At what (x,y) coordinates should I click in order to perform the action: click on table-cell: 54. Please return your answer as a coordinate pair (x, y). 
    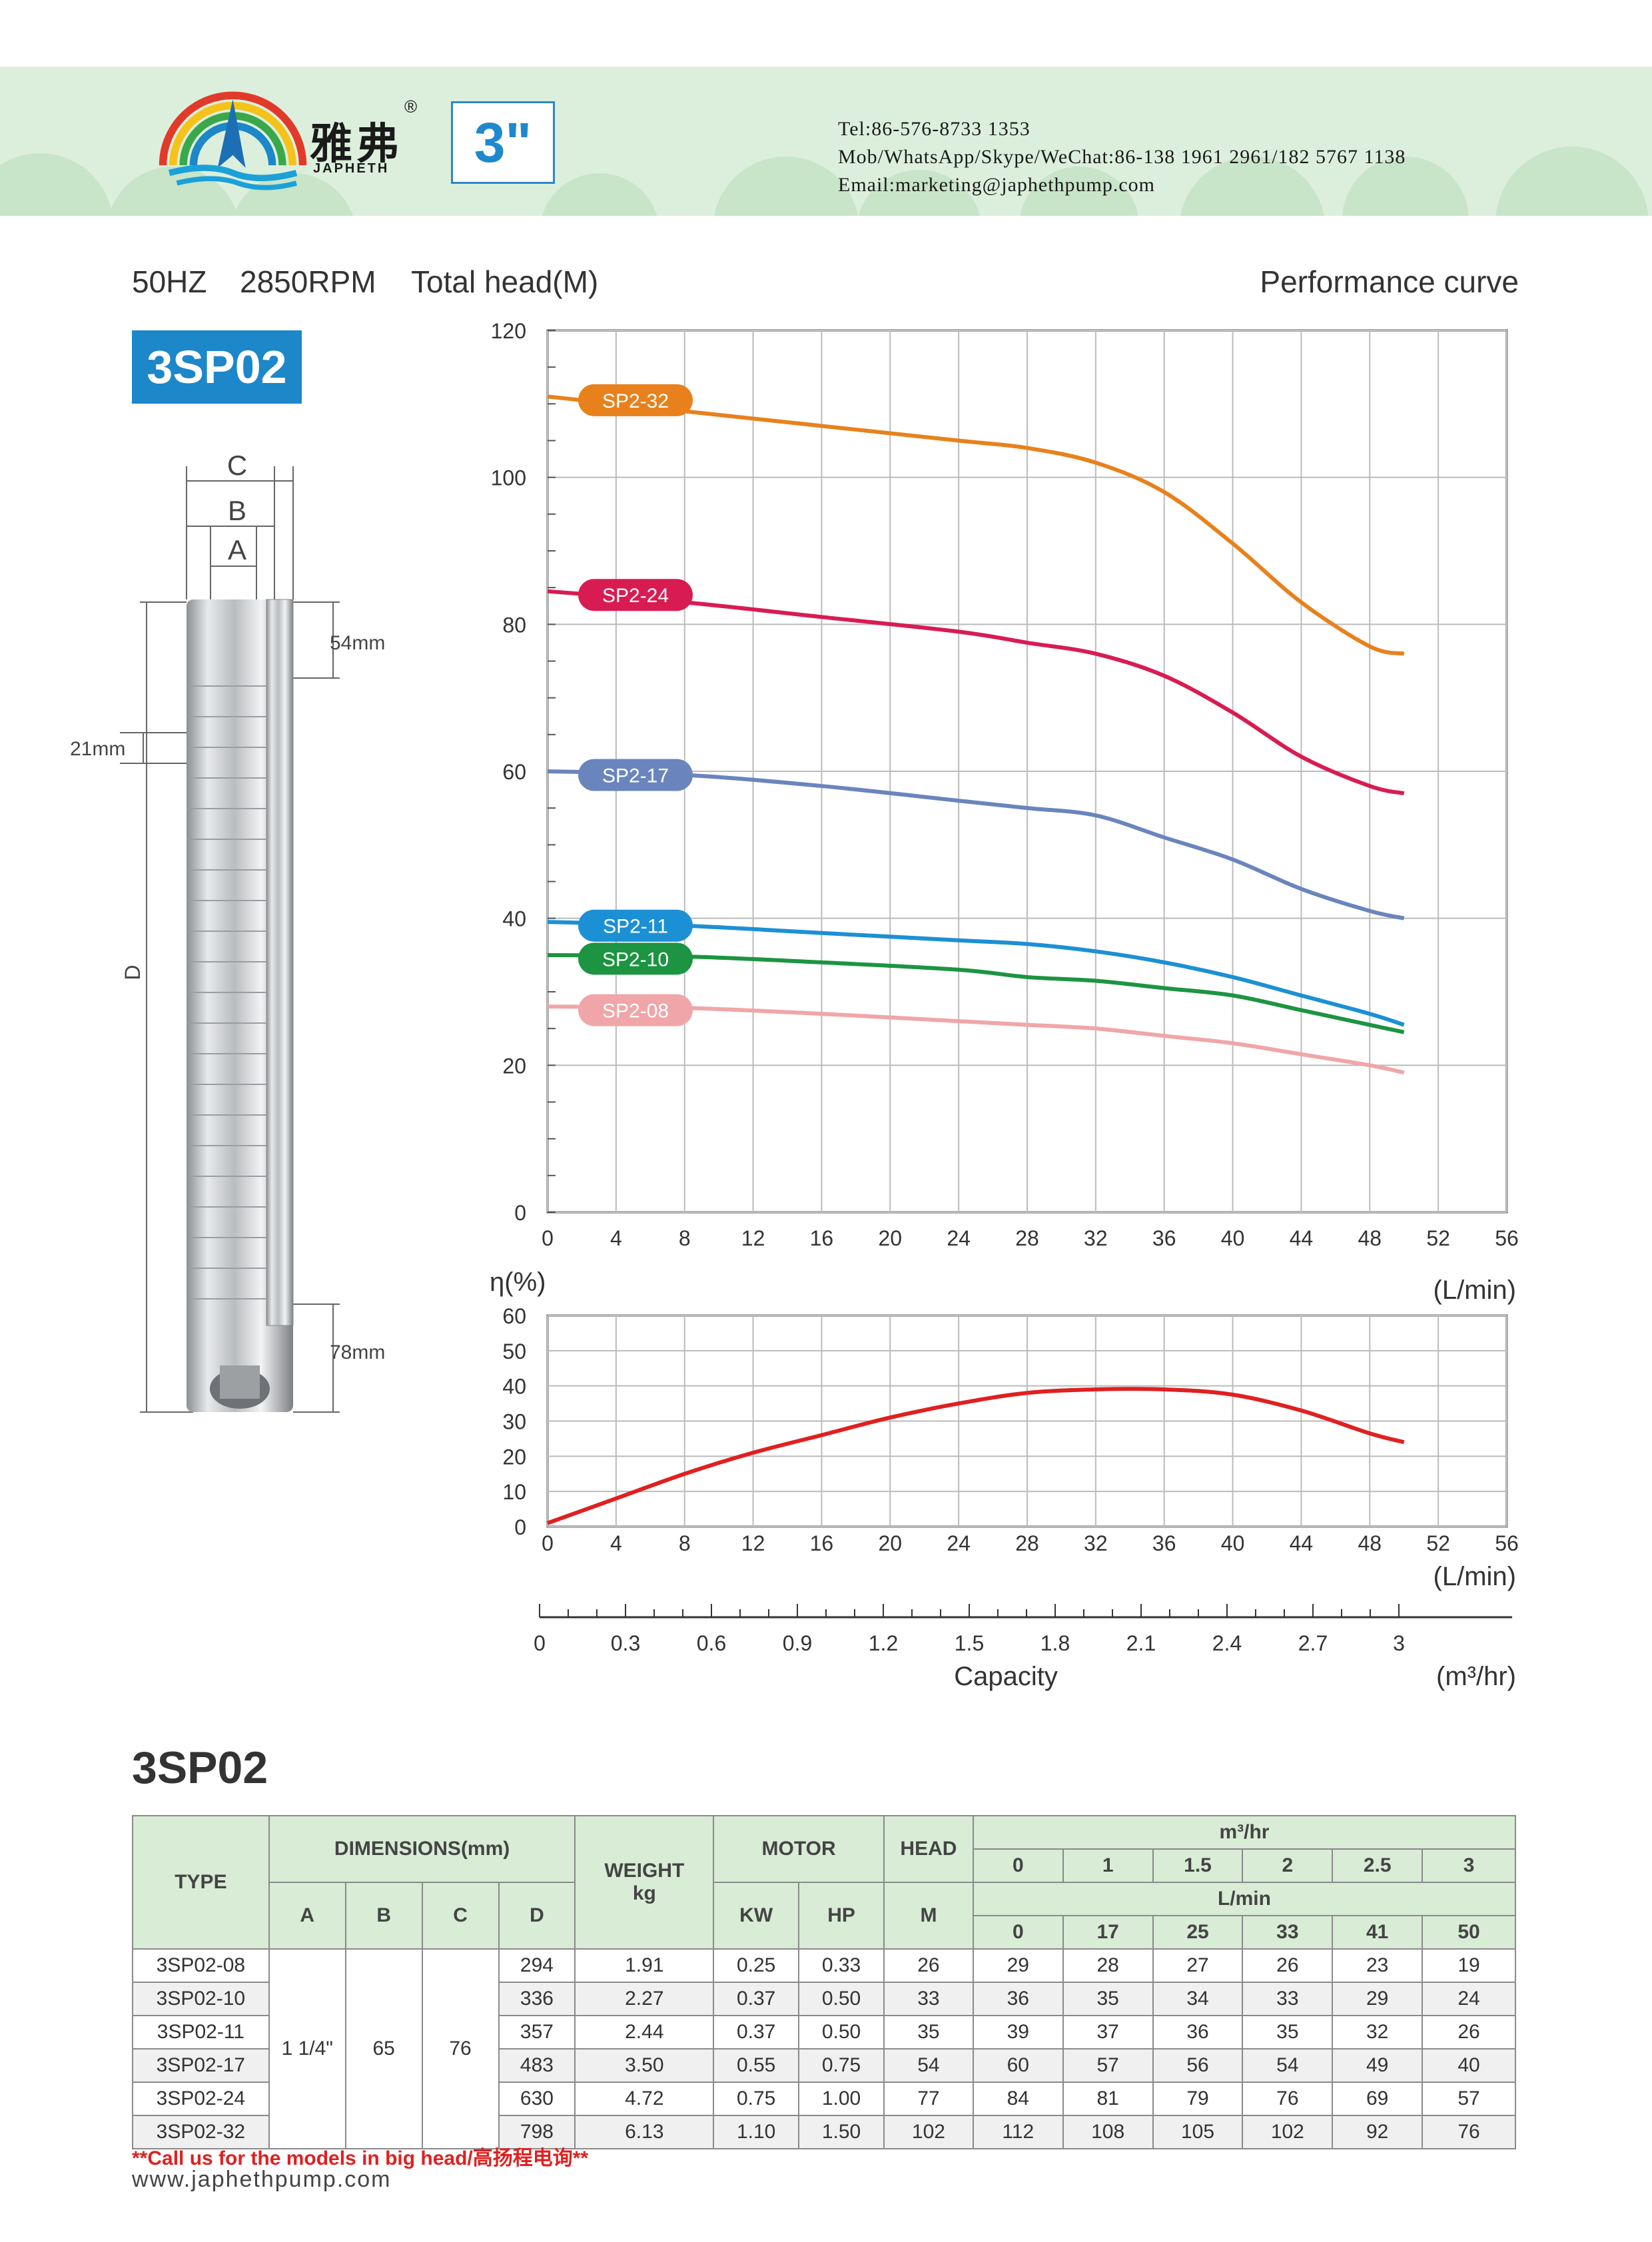
    Looking at the image, I should click on (1288, 2065).